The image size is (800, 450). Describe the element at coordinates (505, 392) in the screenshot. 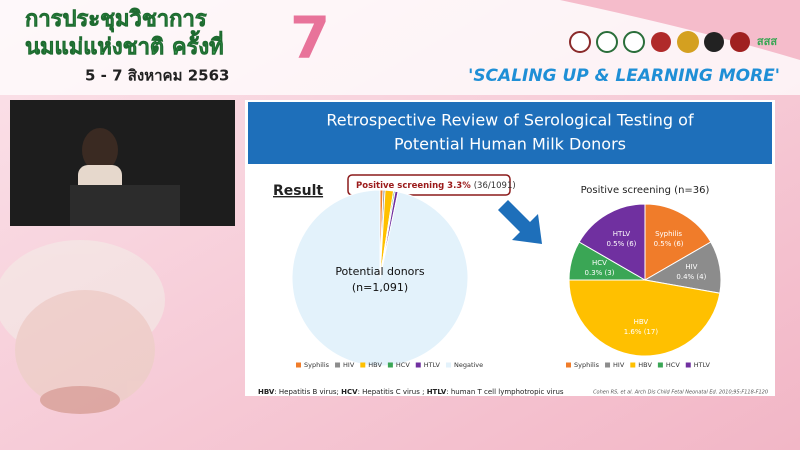

I see `footnote-text: : human T cell lymphotropic virus` at that location.